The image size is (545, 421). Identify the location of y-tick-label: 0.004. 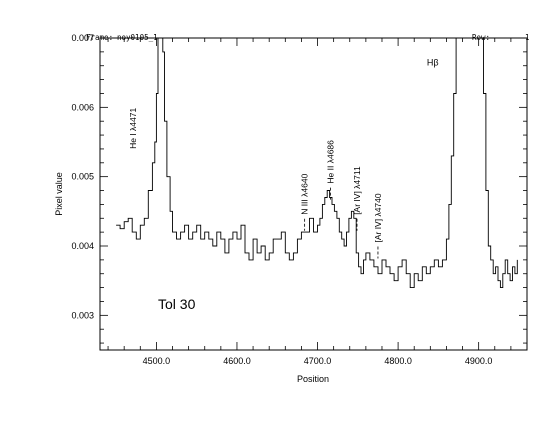
(82, 246).